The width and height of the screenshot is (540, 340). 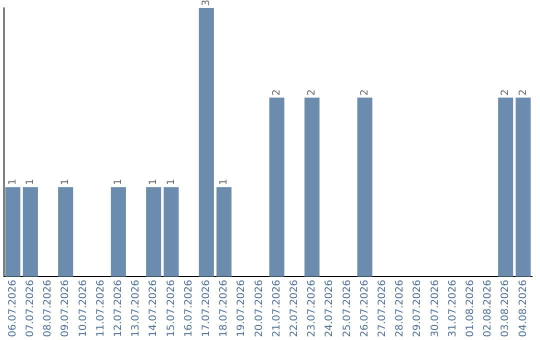 I want to click on x-tick-label: 01.08.2026, so click(x=470, y=309).